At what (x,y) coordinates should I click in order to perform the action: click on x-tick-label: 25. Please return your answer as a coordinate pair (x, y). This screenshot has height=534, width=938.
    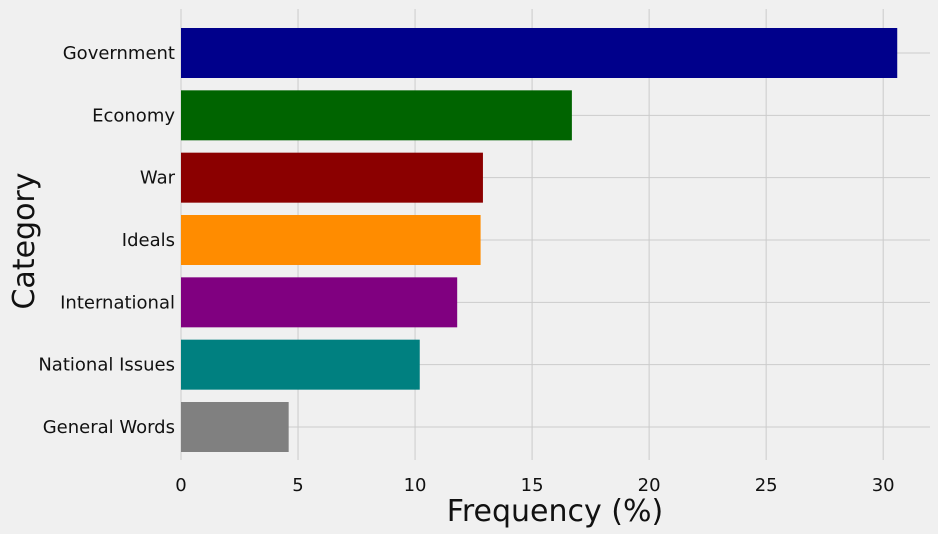
    Looking at the image, I should click on (766, 485).